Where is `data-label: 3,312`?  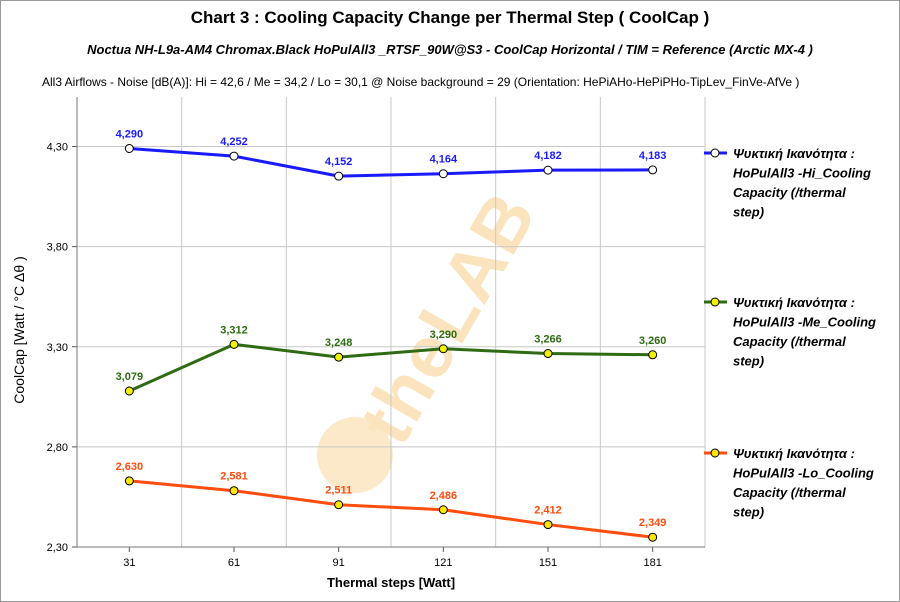 data-label: 3,312 is located at coordinates (234, 330).